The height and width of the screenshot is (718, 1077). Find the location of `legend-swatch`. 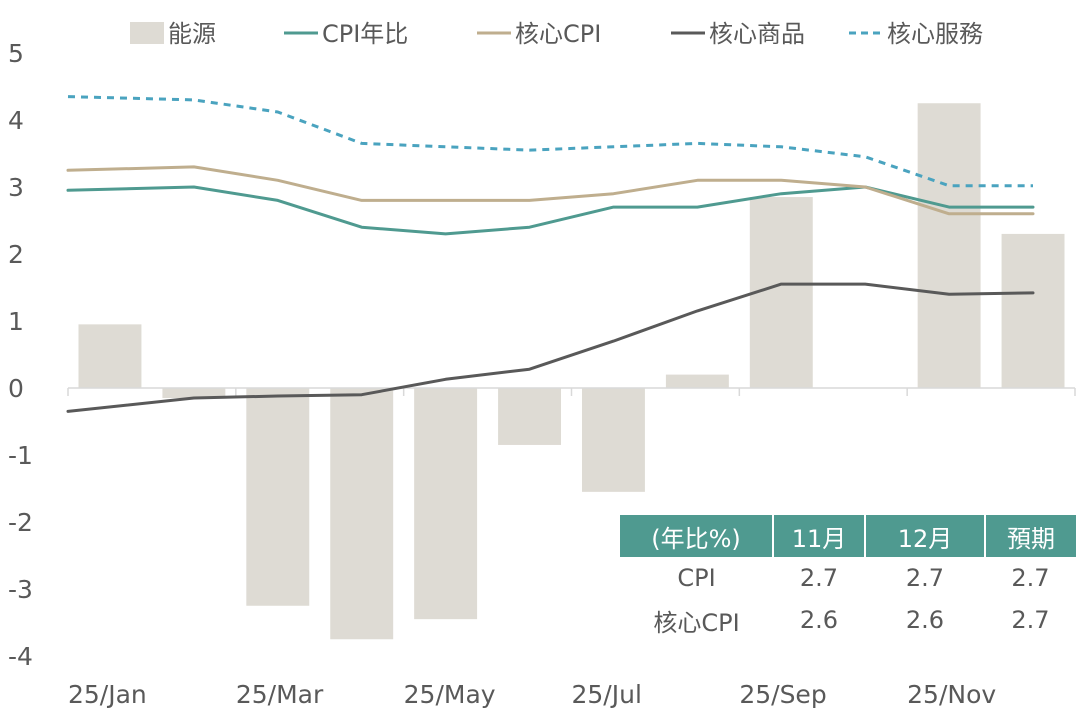

legend-swatch is located at coordinates (147, 33).